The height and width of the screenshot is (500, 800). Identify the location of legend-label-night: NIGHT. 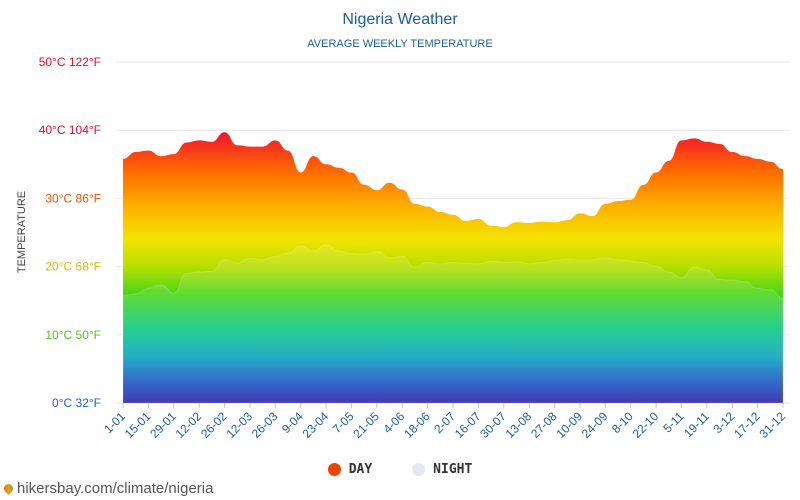
(453, 469).